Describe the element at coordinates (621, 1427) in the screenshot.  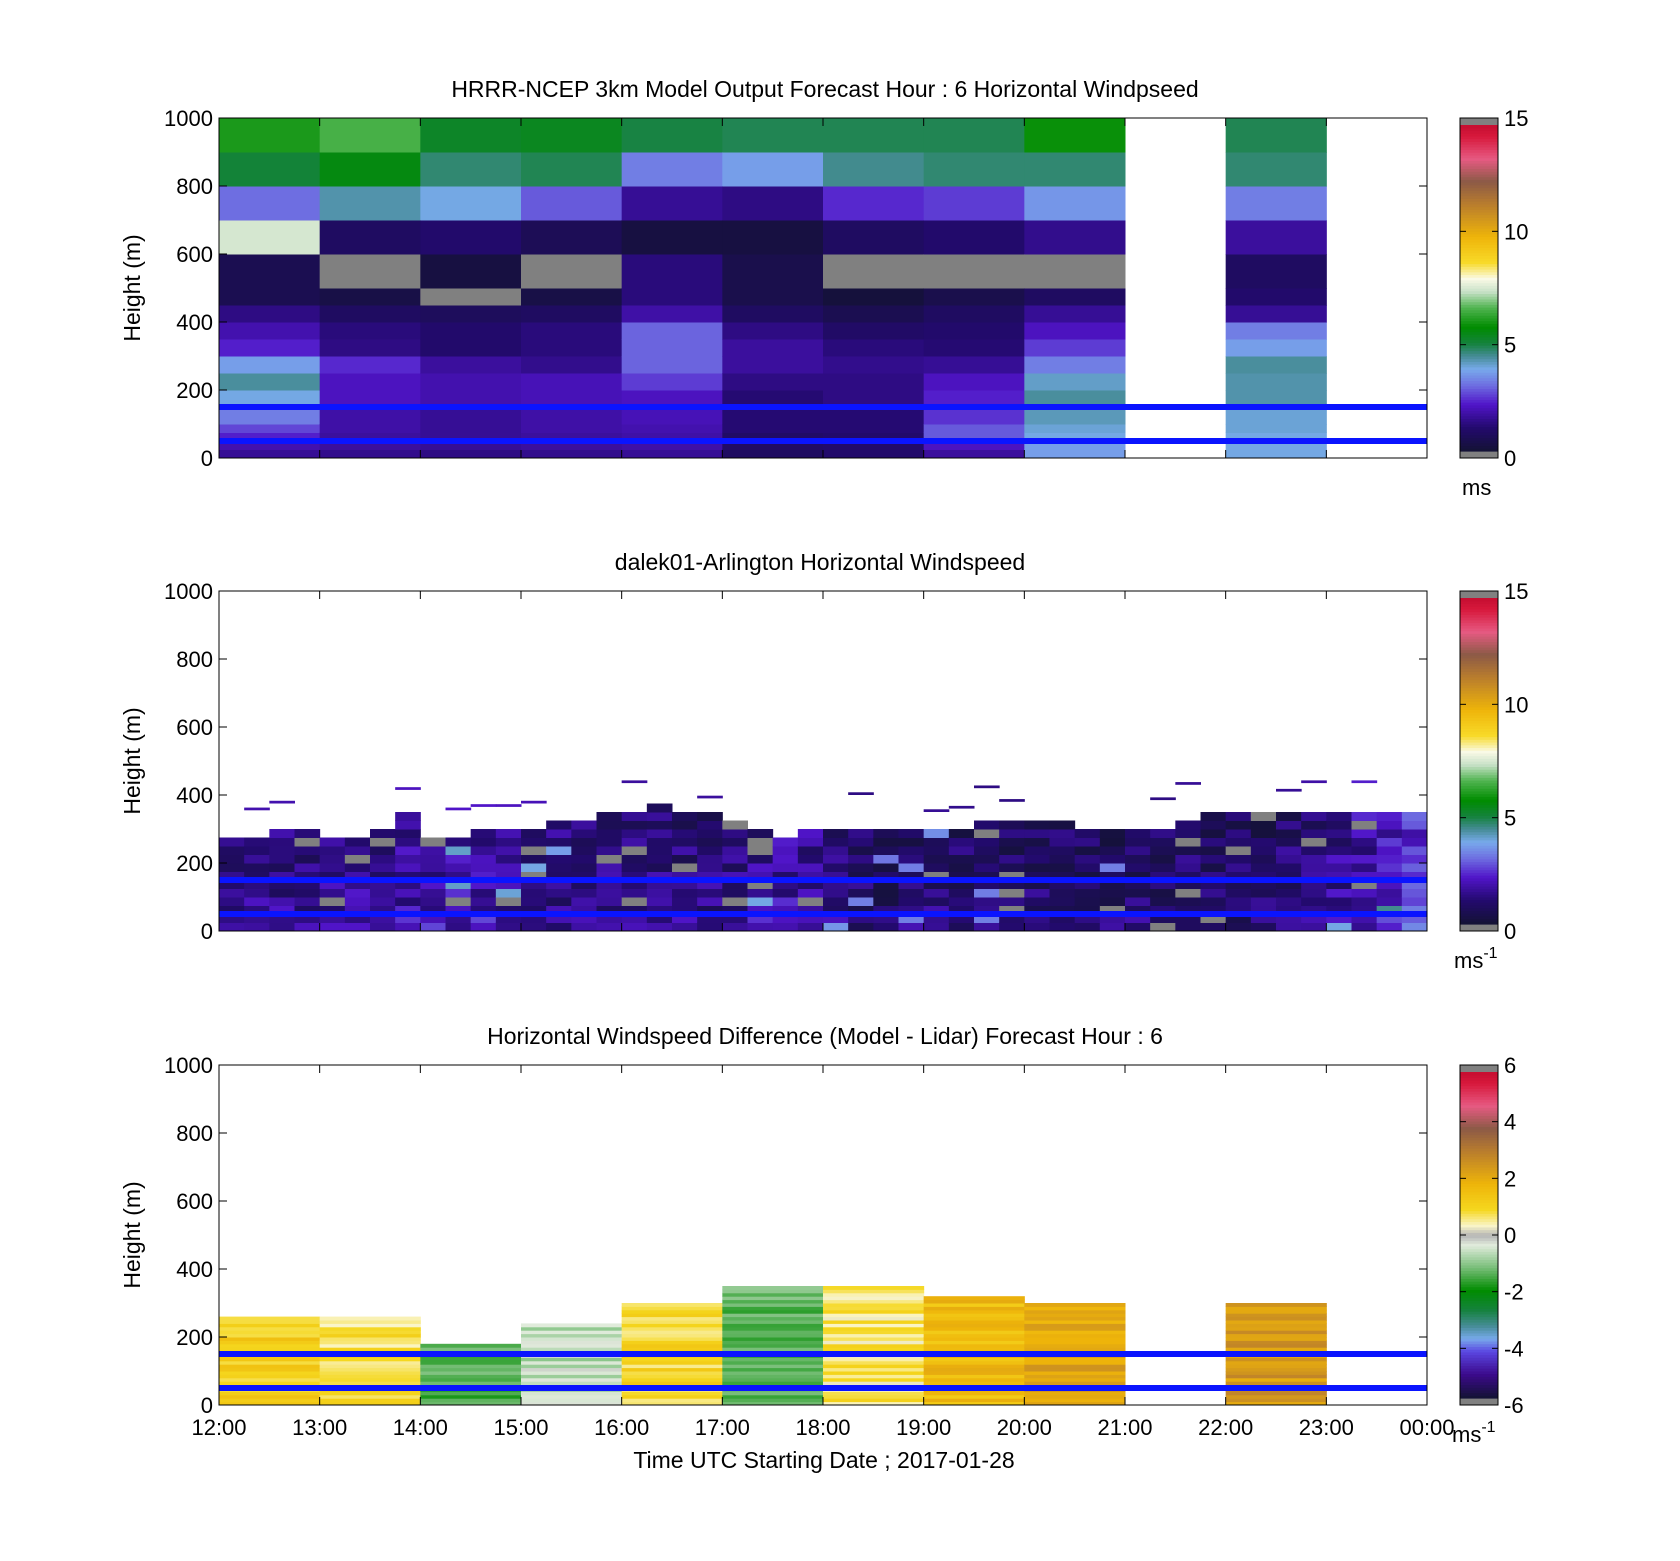
I see `x-tick-label: 16:00` at that location.